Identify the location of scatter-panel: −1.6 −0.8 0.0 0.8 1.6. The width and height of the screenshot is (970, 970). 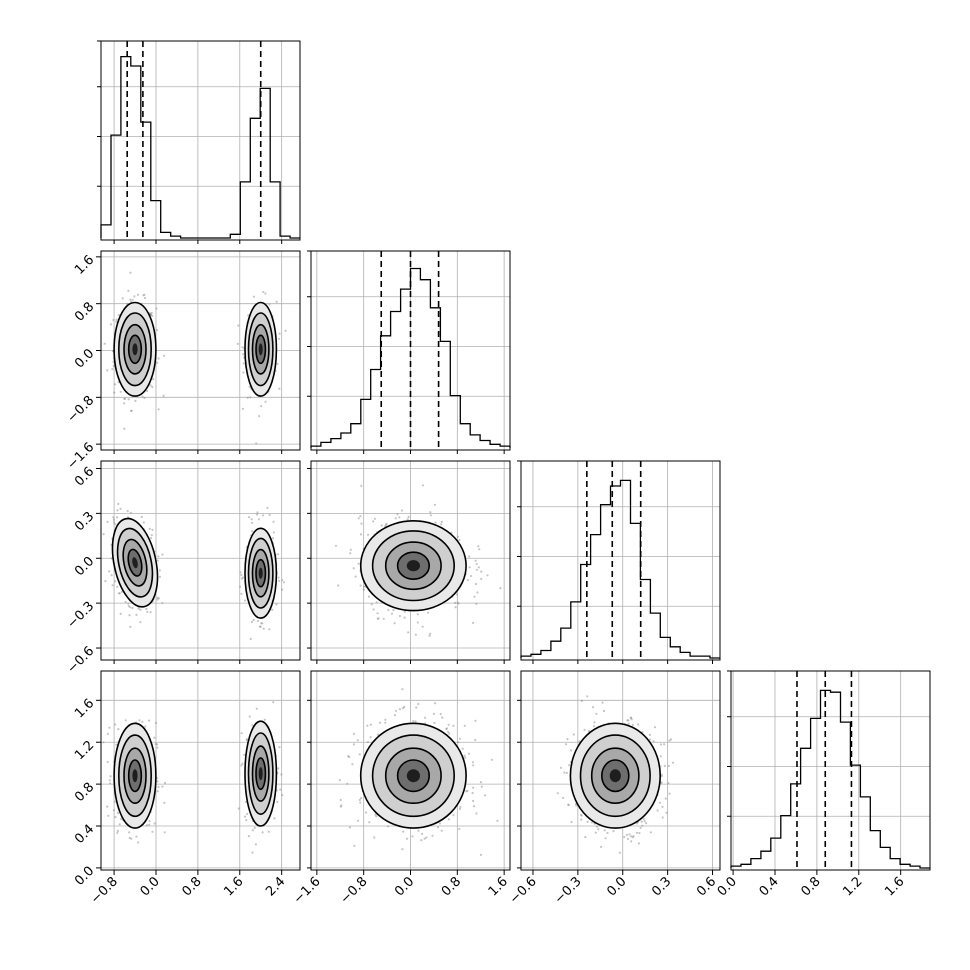
(182, 361).